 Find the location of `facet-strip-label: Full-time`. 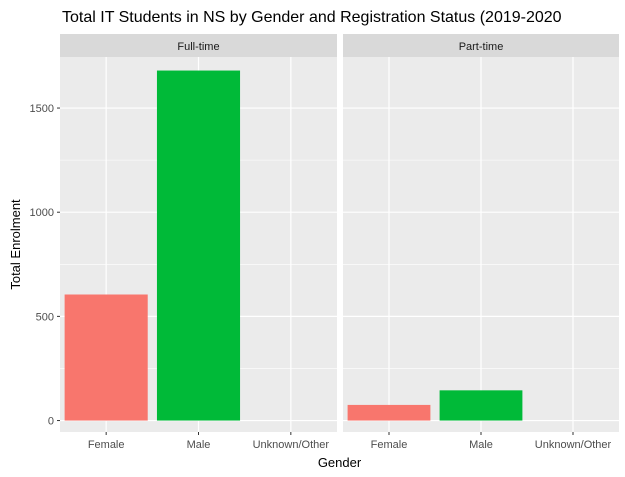

facet-strip-label: Full-time is located at coordinates (198, 47).